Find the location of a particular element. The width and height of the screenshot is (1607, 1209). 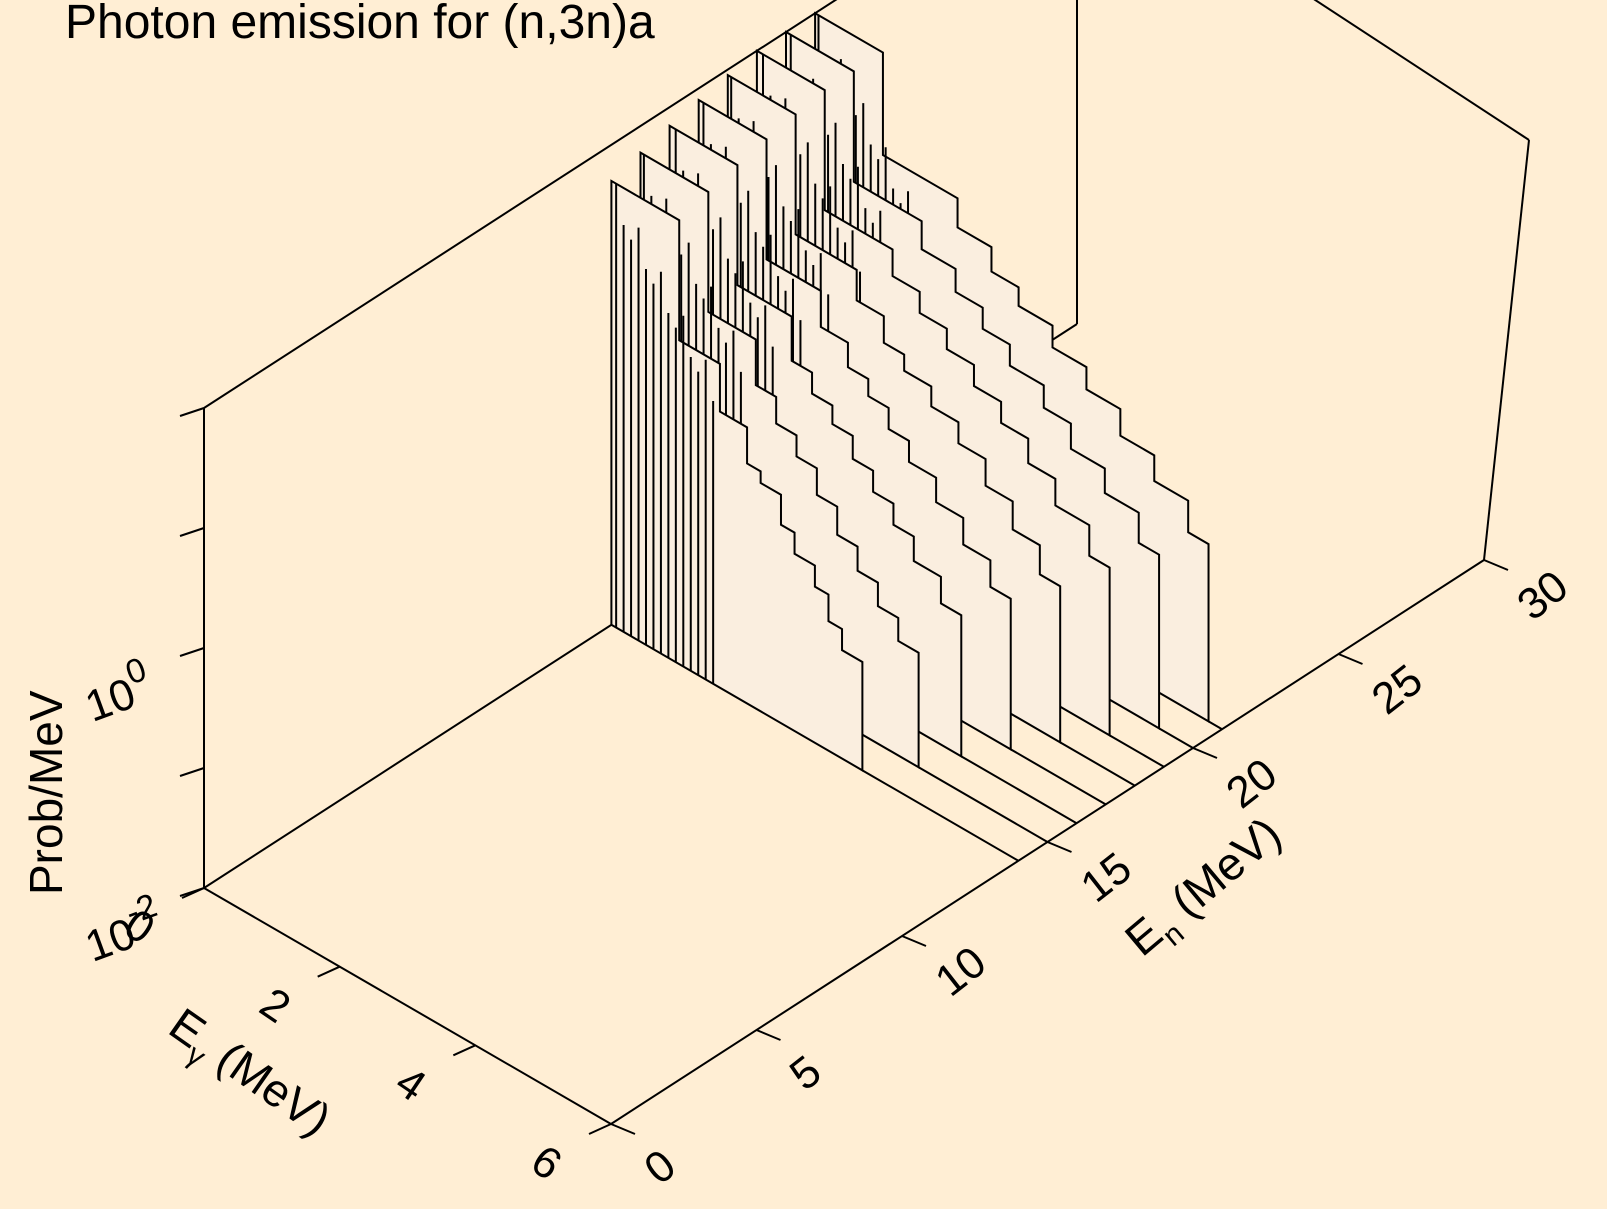

spectrum-area is located at coordinates (737, 476).